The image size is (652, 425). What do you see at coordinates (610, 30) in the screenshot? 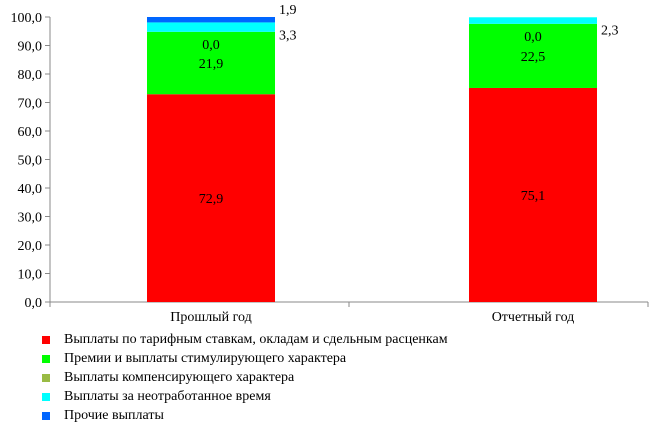
I see `data-label: 2,3` at bounding box center [610, 30].